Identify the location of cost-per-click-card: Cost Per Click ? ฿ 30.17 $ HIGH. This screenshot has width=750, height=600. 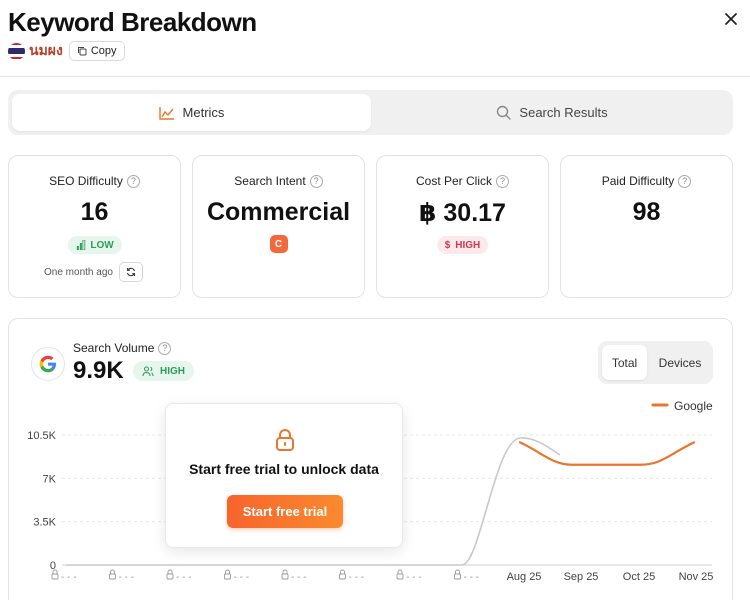
(462, 226).